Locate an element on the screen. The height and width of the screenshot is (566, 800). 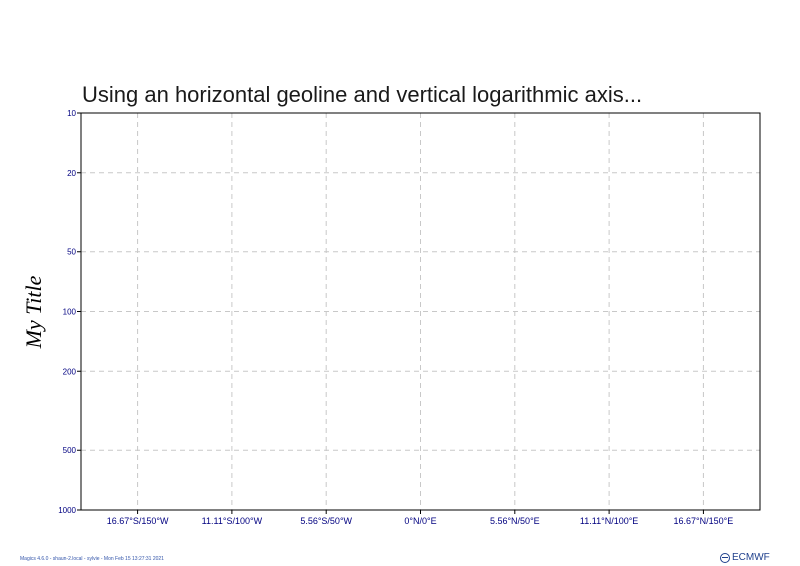
x-tick-label: 0°N/0°E is located at coordinates (420, 521).